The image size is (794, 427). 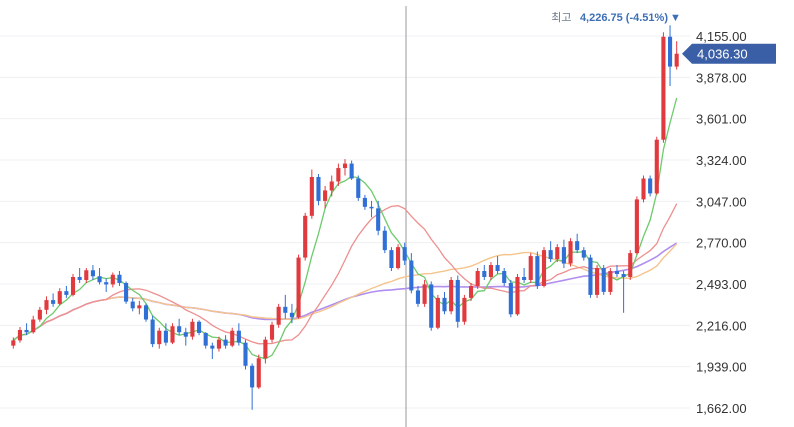 I want to click on y-tick-label: 3,047.00, so click(x=721, y=201).